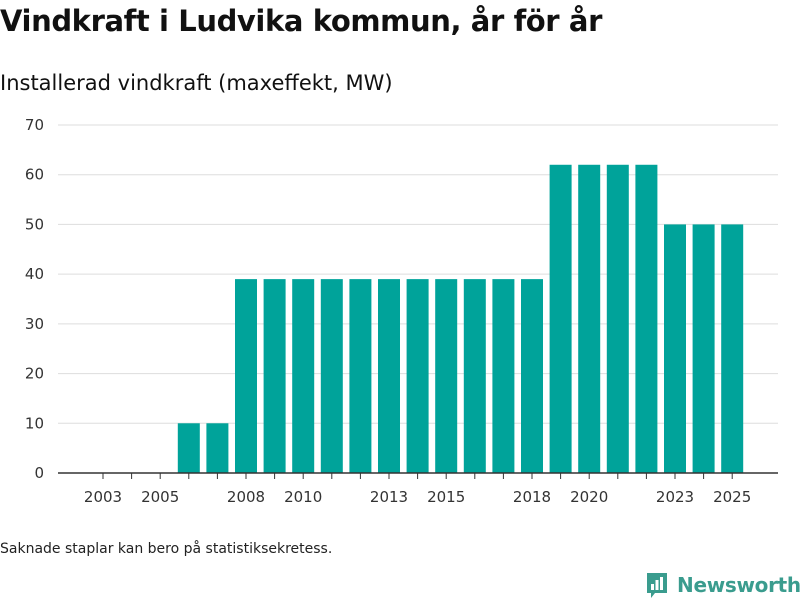 The width and height of the screenshot is (800, 600). I want to click on y-tick-label: 50, so click(34, 224).